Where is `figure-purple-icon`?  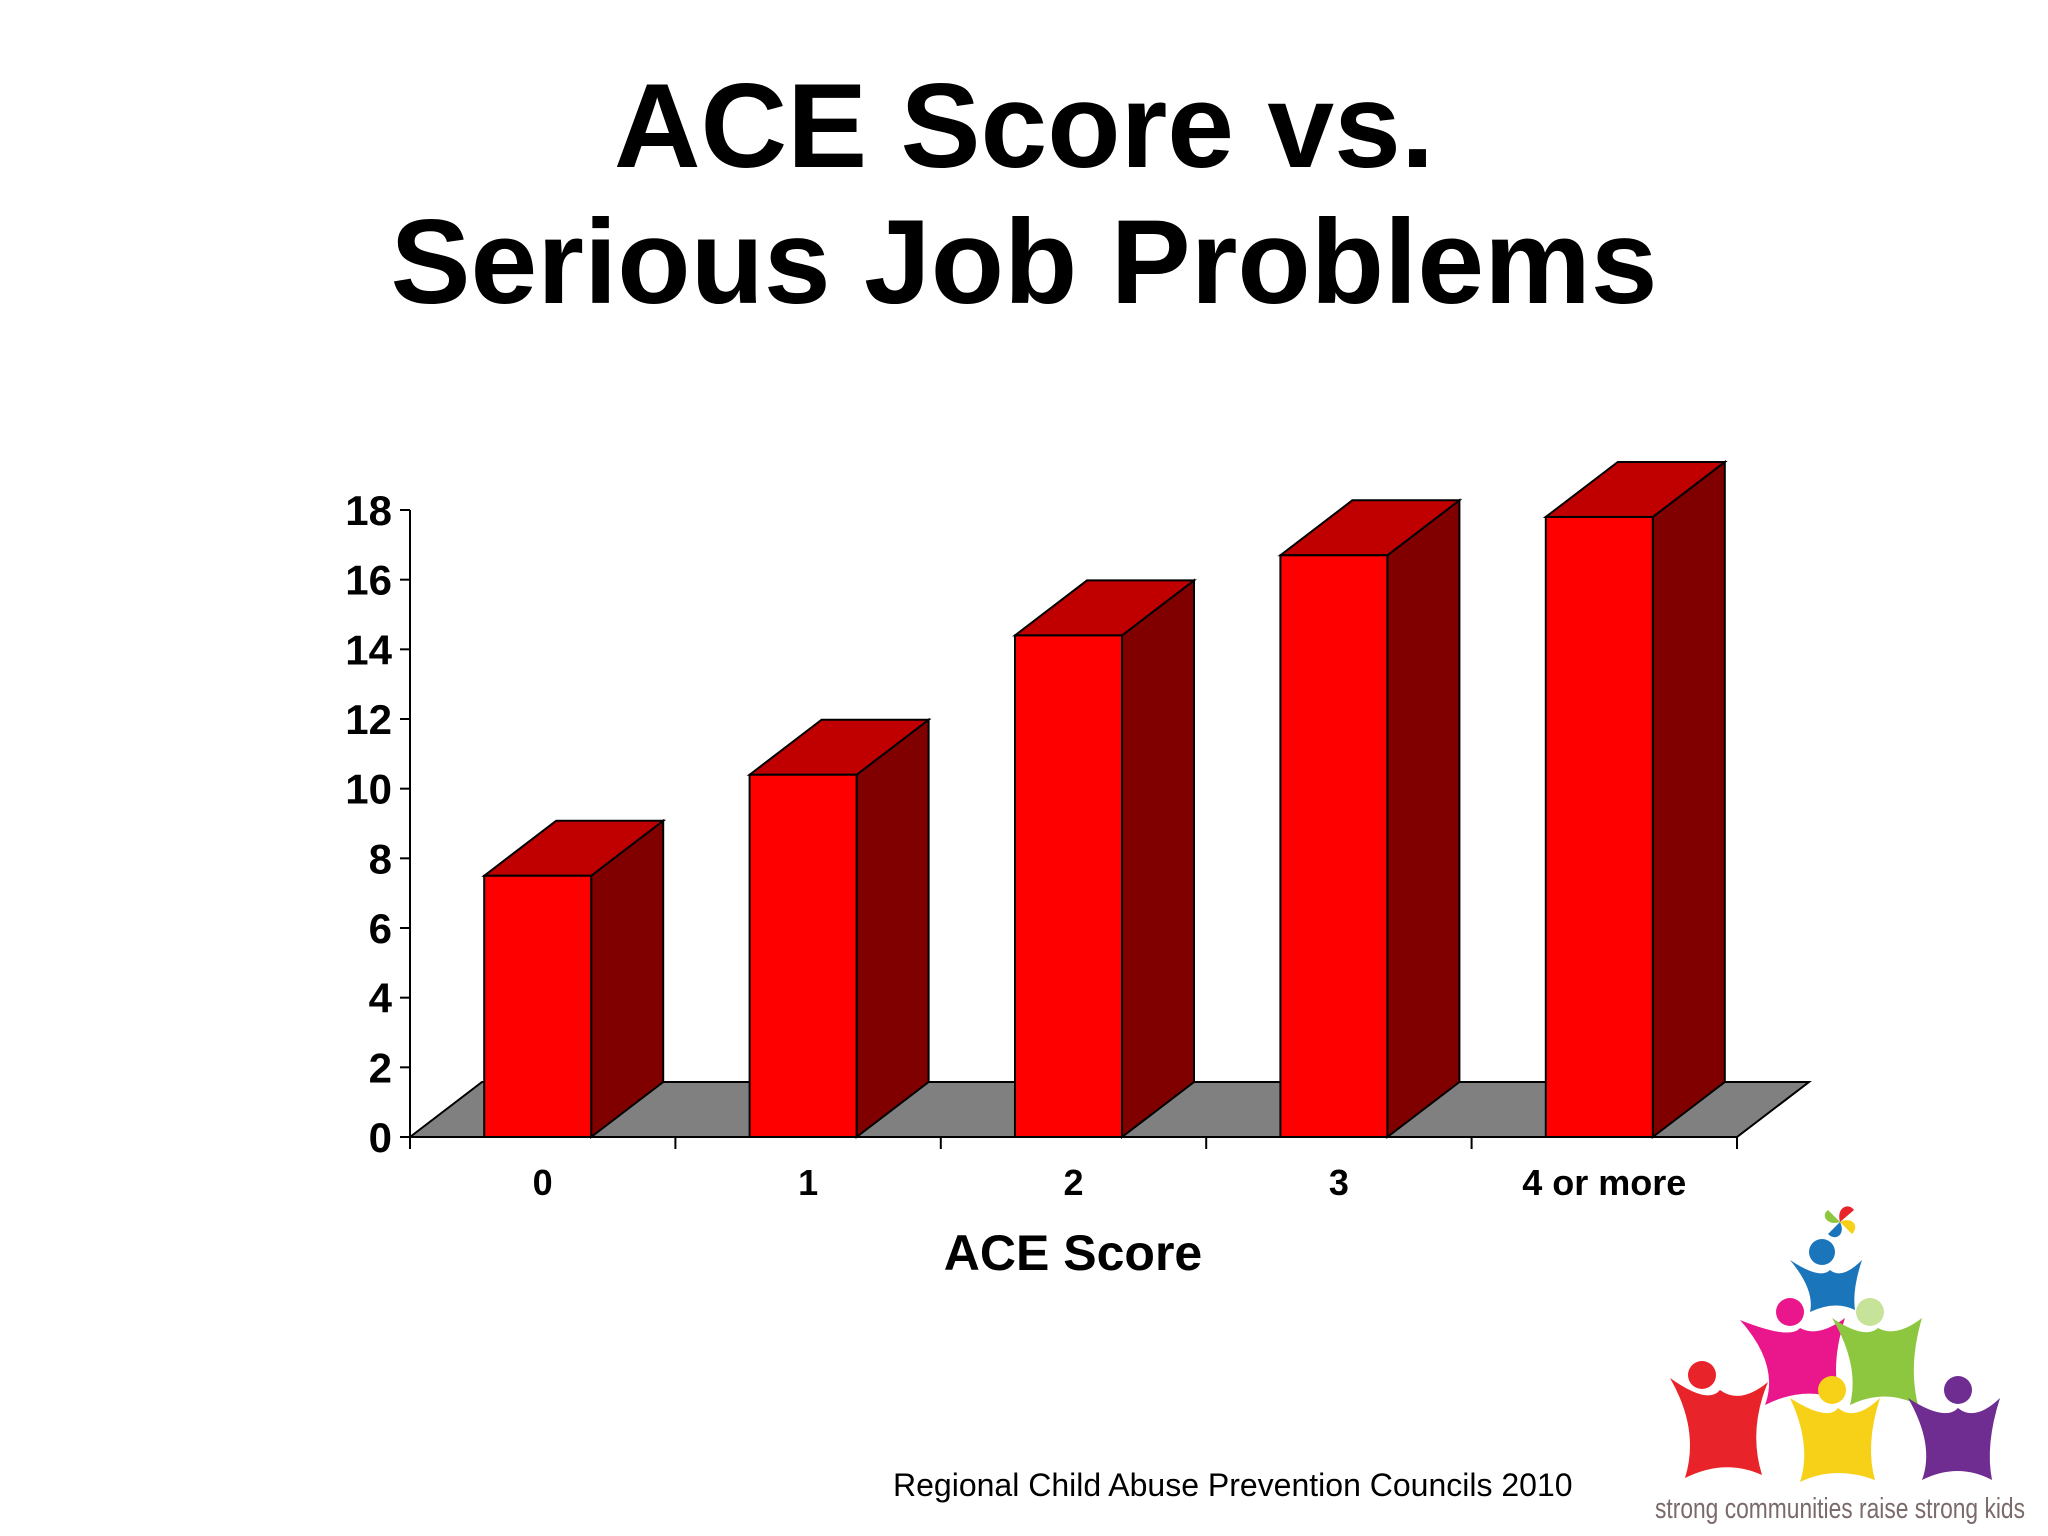 figure-purple-icon is located at coordinates (1954, 1428).